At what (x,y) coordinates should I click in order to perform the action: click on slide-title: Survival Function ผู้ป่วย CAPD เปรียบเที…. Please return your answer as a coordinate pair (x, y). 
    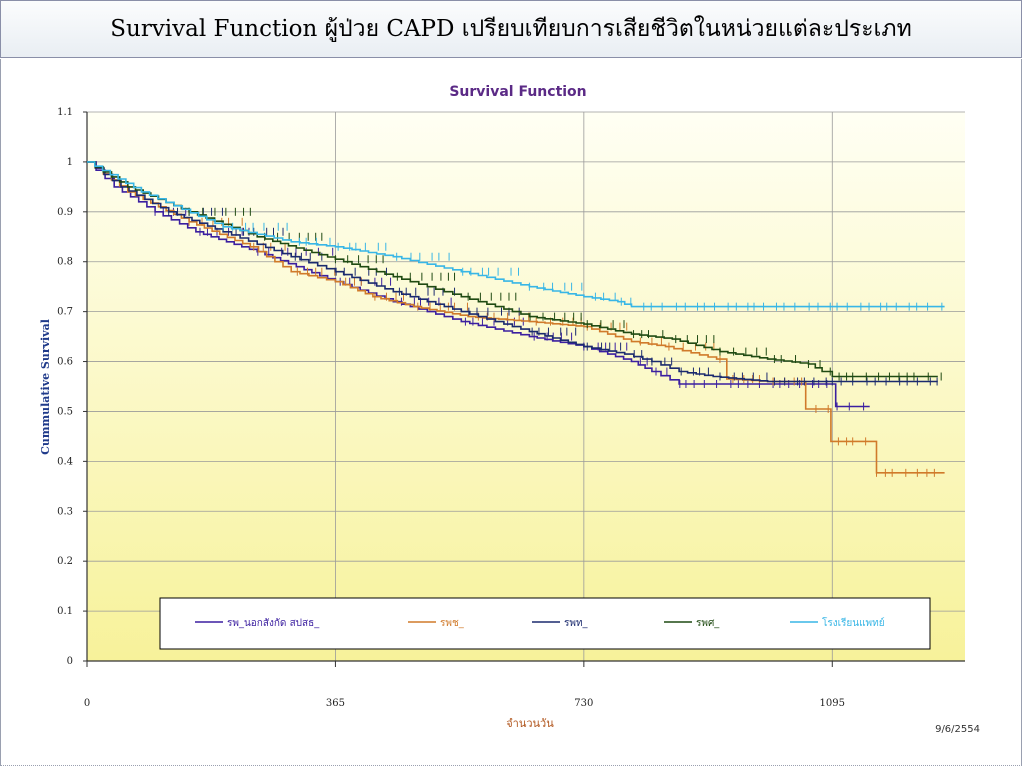
    Looking at the image, I should click on (511, 29).